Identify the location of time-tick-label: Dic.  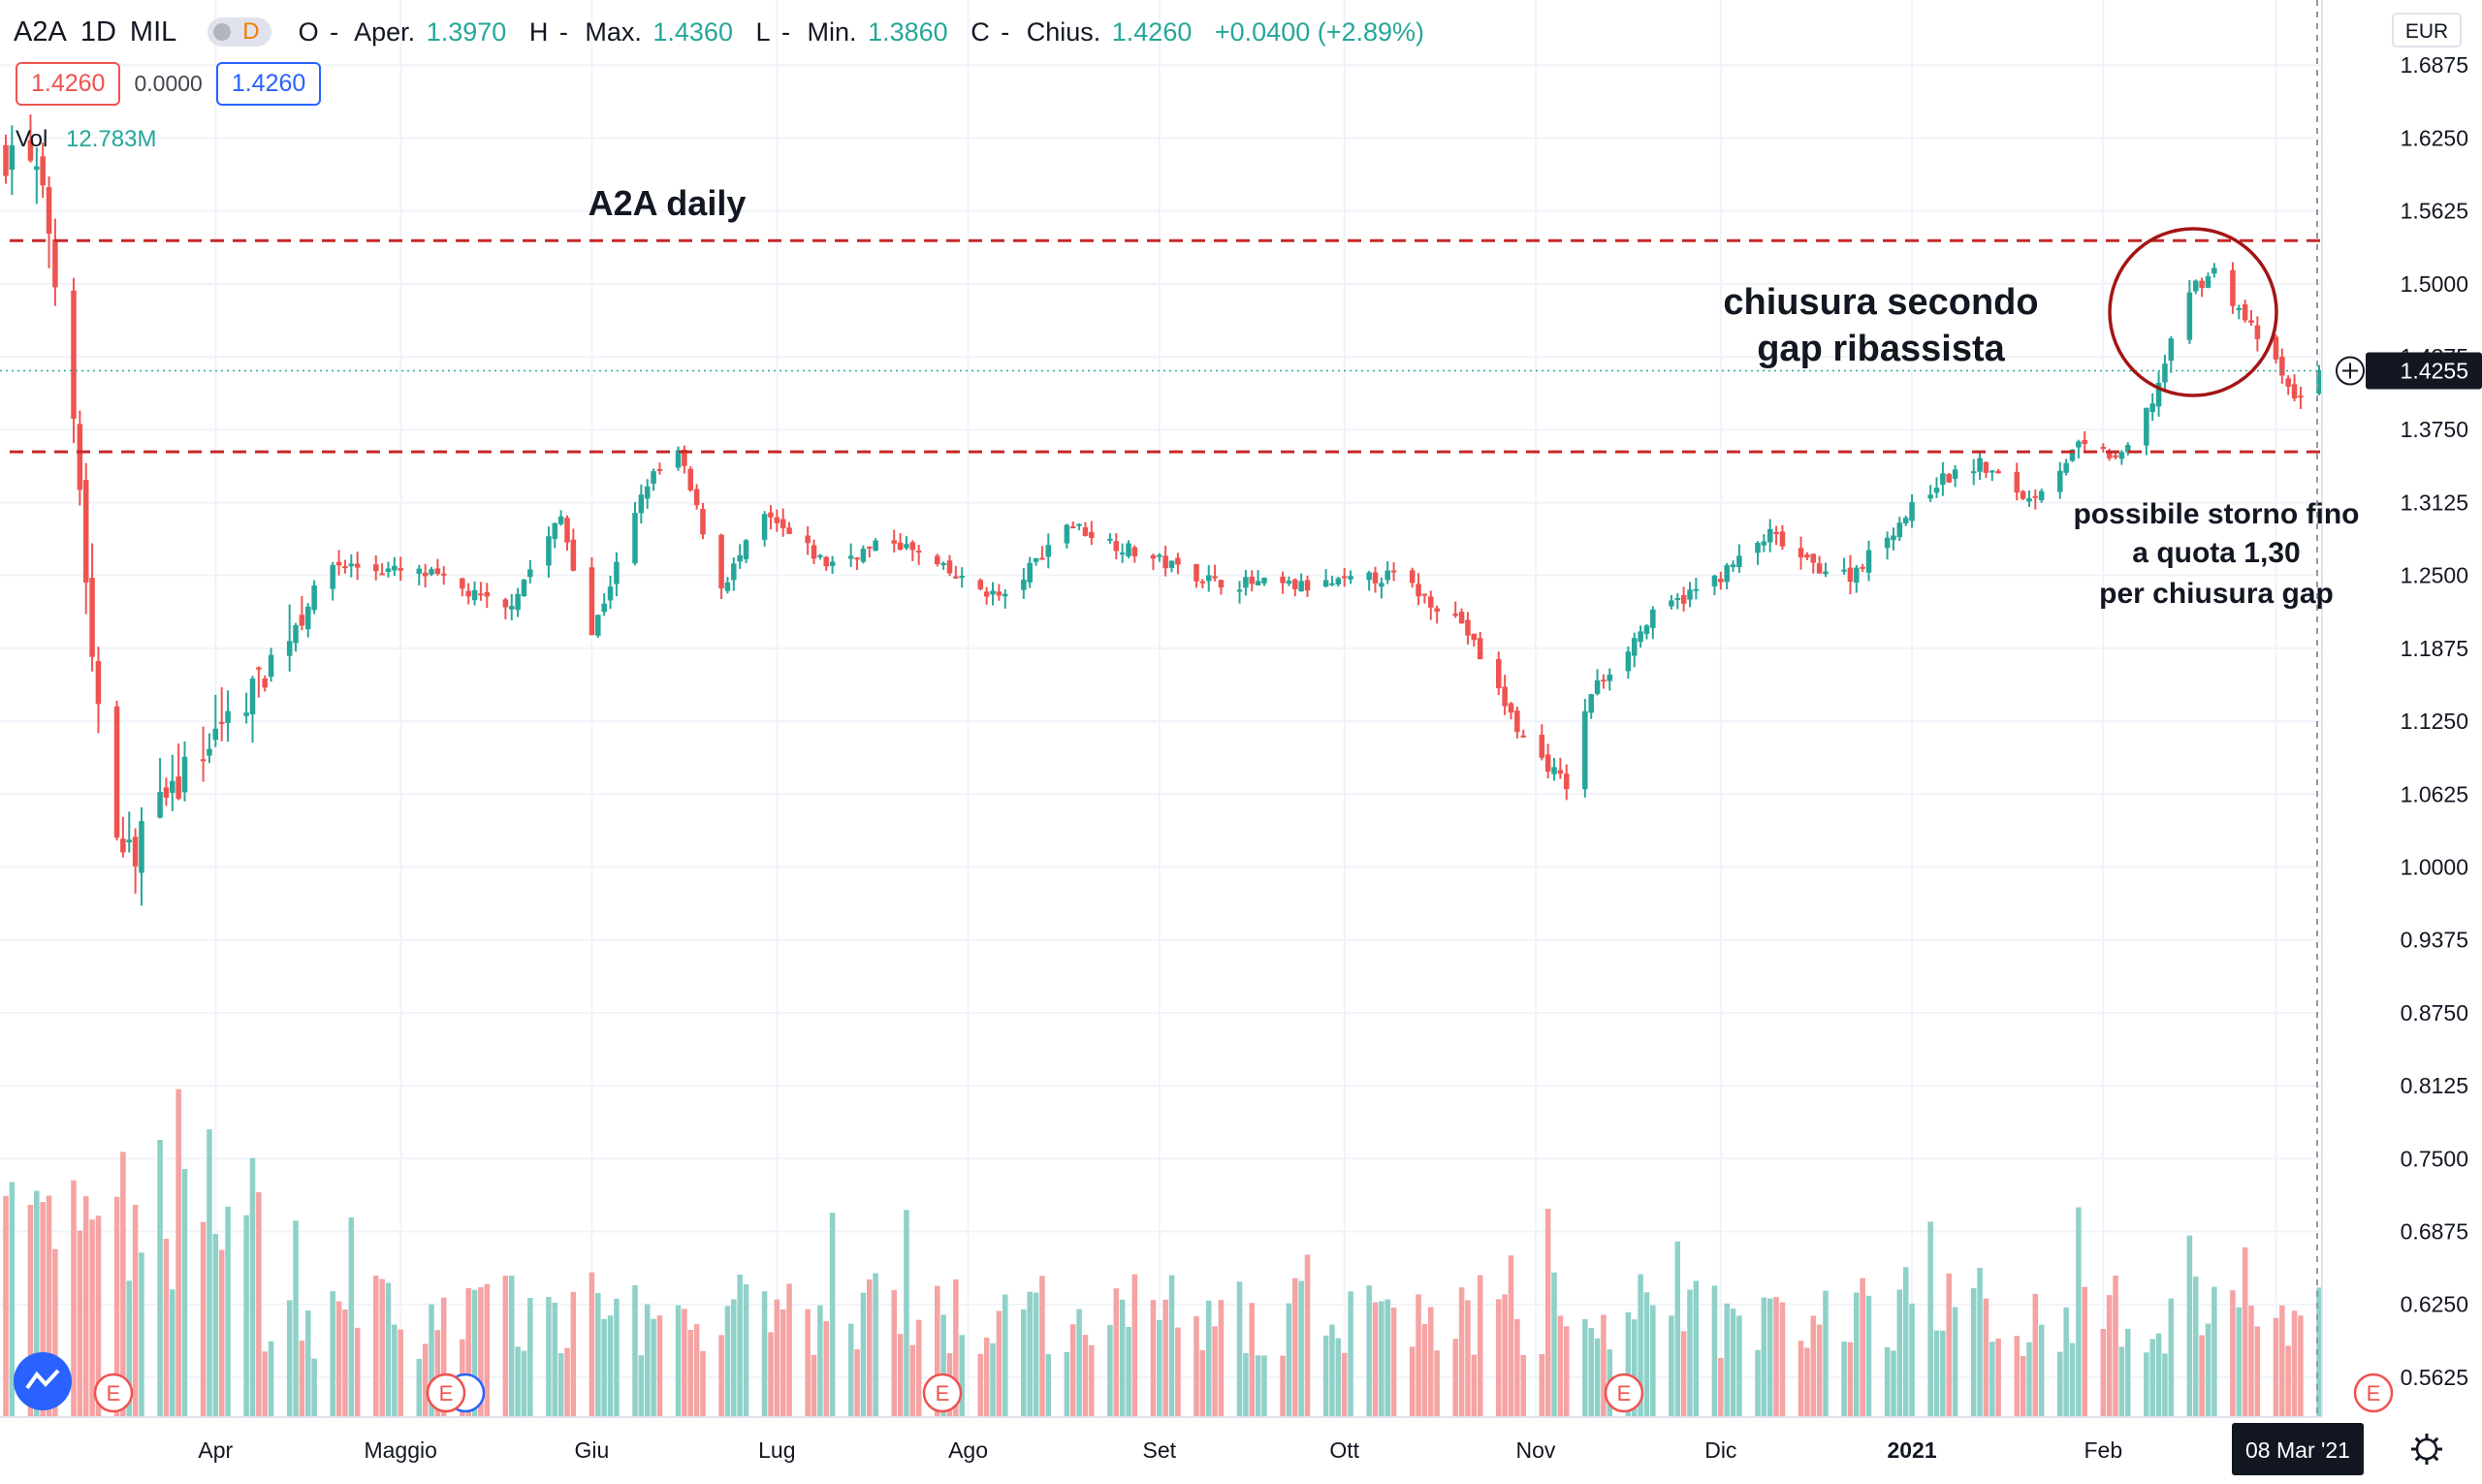
(1720, 1450).